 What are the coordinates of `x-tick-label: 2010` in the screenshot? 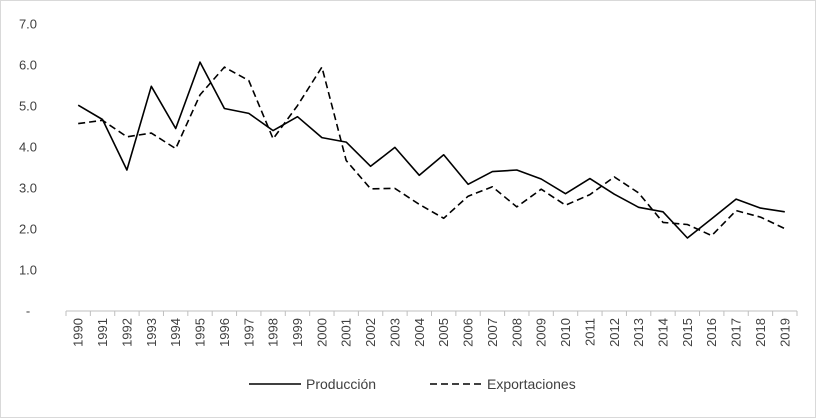 It's located at (565, 332).